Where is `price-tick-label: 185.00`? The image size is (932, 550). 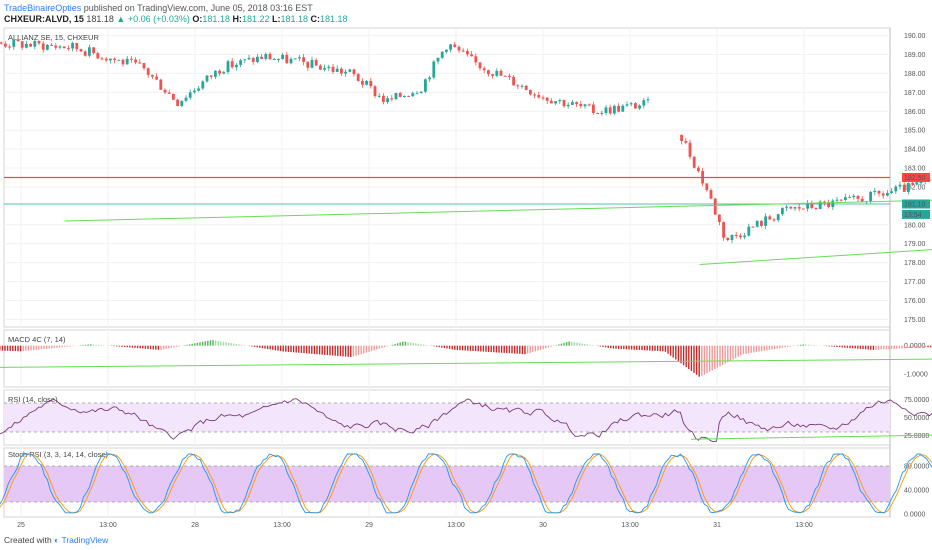
price-tick-label: 185.00 is located at coordinates (915, 131).